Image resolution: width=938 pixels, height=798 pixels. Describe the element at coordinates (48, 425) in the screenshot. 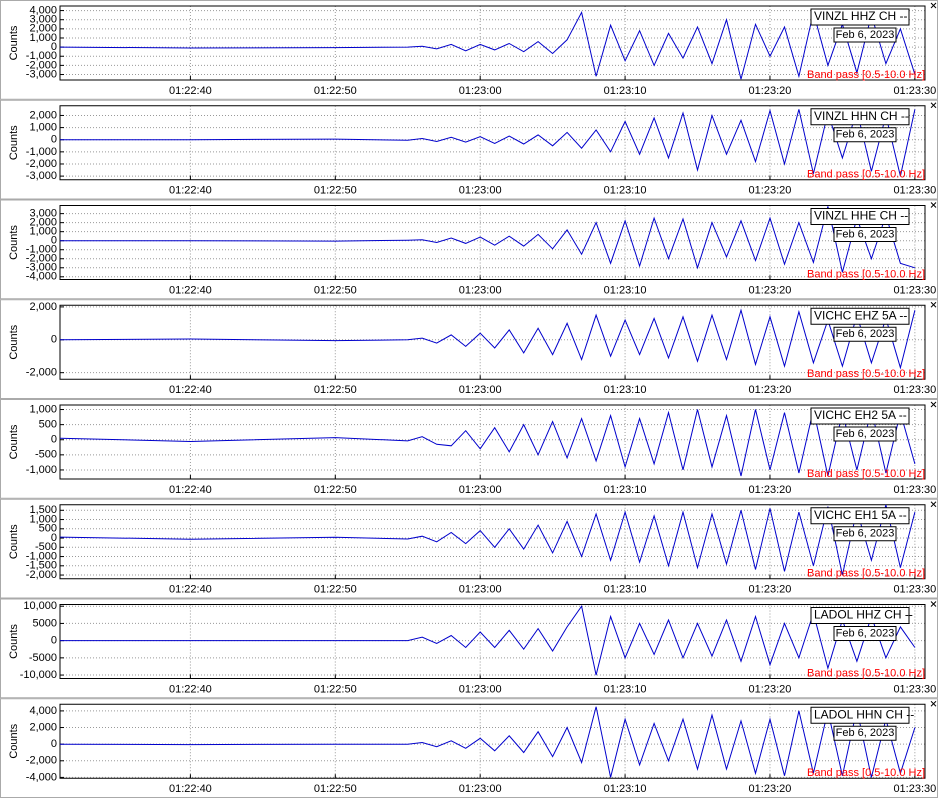

I see `y-tick-label: 500` at that location.